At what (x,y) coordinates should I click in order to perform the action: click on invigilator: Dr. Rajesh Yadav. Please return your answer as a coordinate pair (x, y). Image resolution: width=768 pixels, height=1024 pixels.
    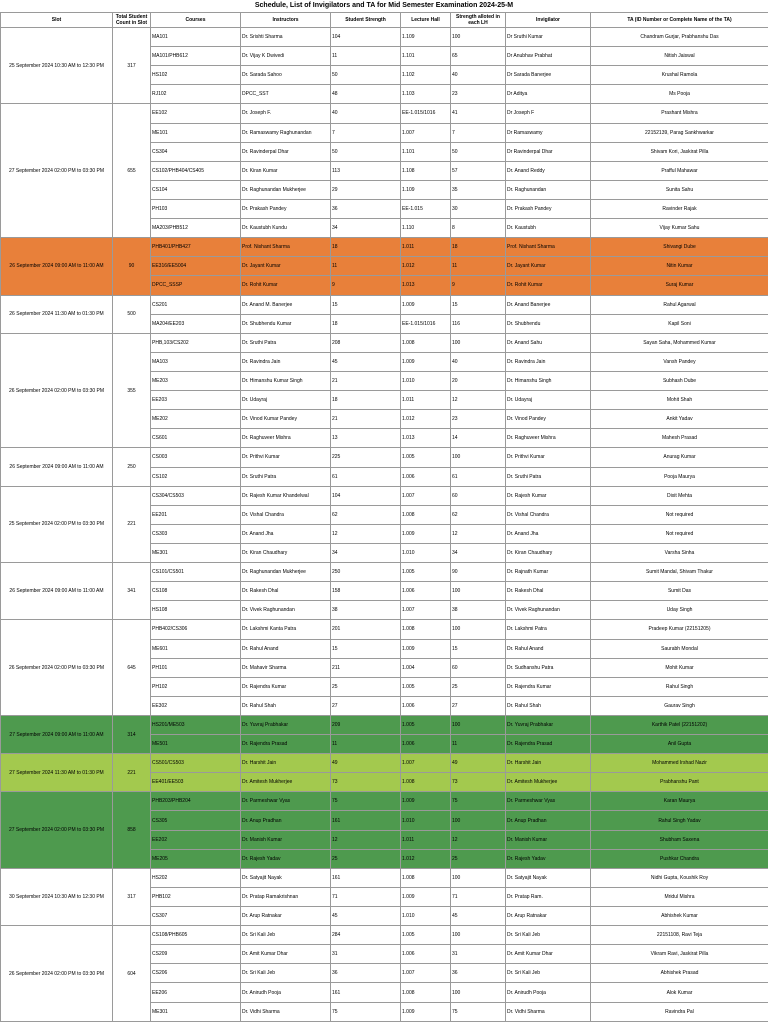
    Looking at the image, I should click on (548, 858).